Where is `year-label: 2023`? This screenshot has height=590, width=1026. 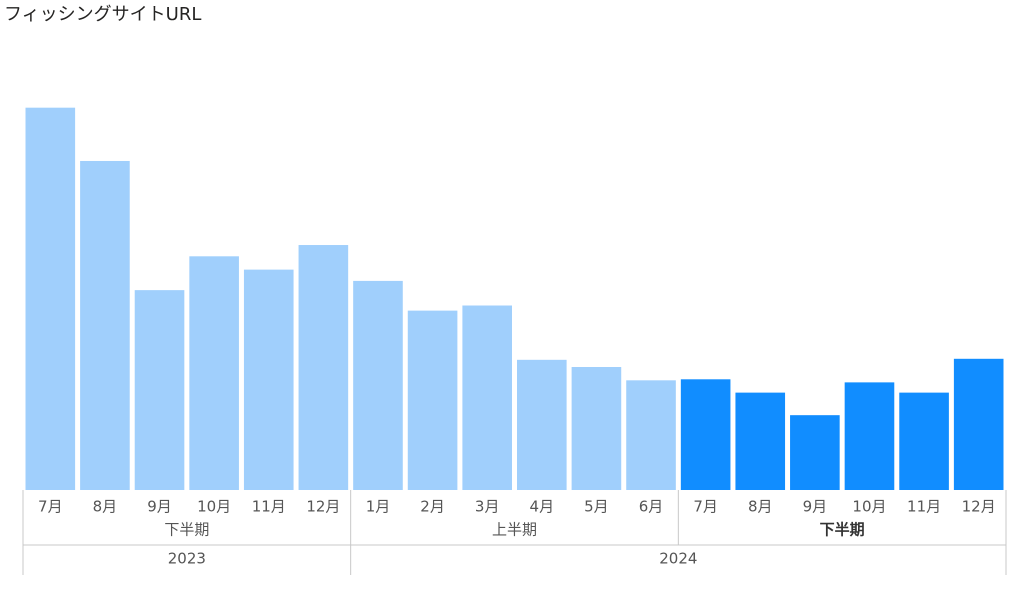 year-label: 2023 is located at coordinates (187, 559).